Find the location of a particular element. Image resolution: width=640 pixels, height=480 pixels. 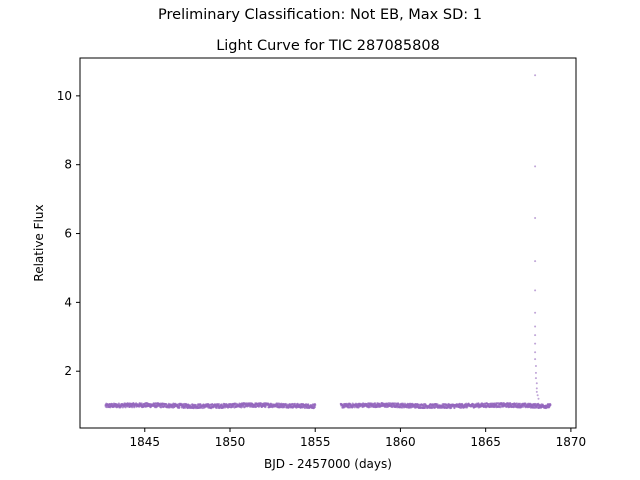

x-tick-label: 1850 is located at coordinates (230, 442).